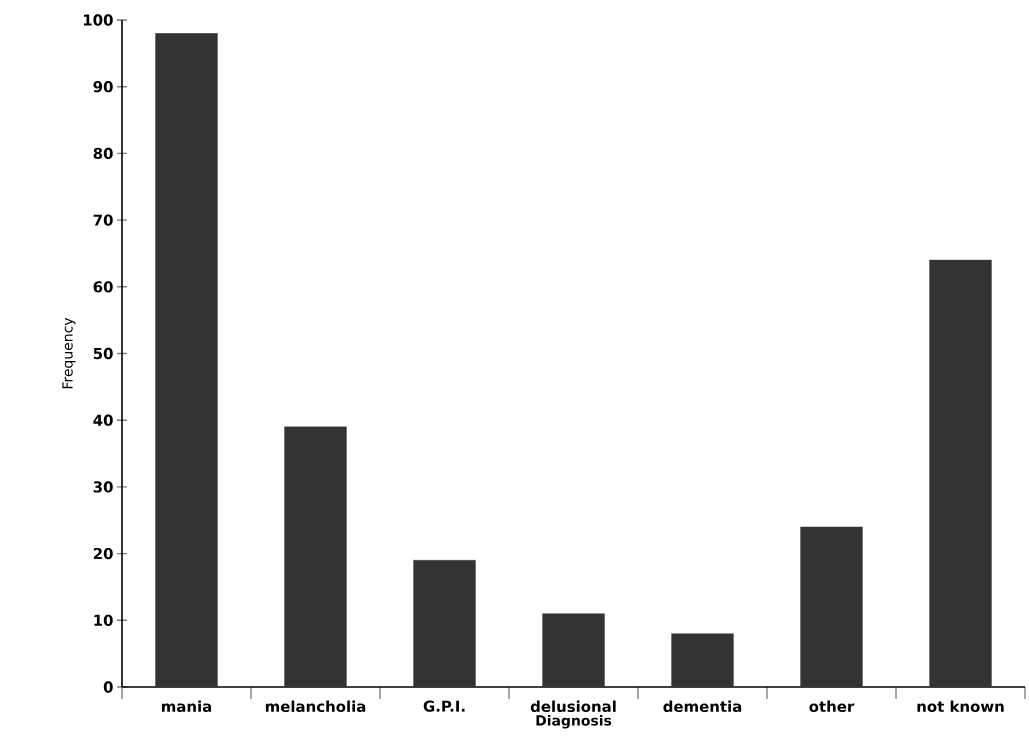  I want to click on y-tick-label: 20, so click(103, 553).